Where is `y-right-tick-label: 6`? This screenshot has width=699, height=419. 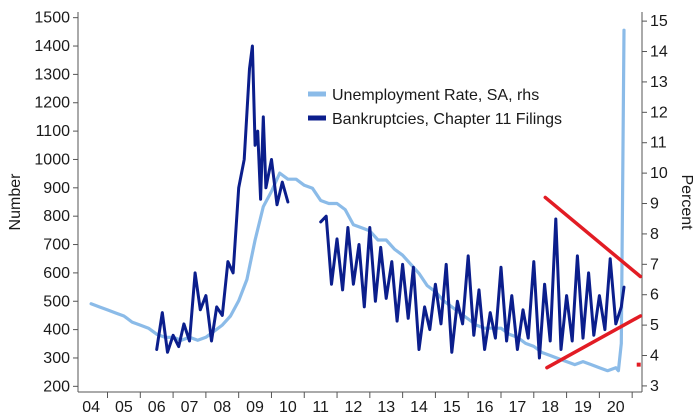 y-right-tick-label: 6 is located at coordinates (654, 295).